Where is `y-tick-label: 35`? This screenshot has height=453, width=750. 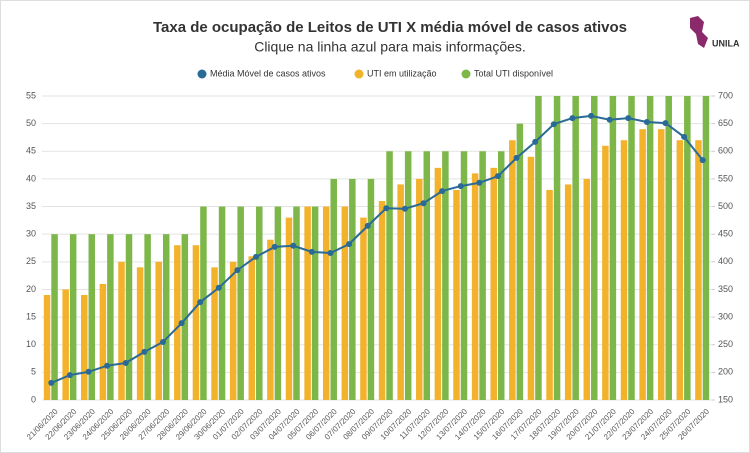 y-tick-label: 35 is located at coordinates (31, 206).